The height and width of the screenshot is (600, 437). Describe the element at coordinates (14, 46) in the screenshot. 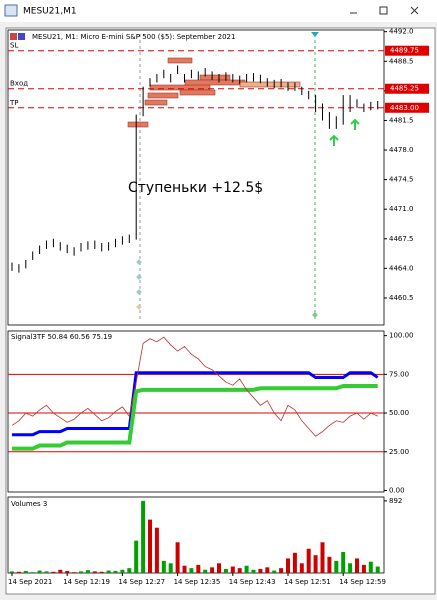

I see `level-name: SL` at that location.